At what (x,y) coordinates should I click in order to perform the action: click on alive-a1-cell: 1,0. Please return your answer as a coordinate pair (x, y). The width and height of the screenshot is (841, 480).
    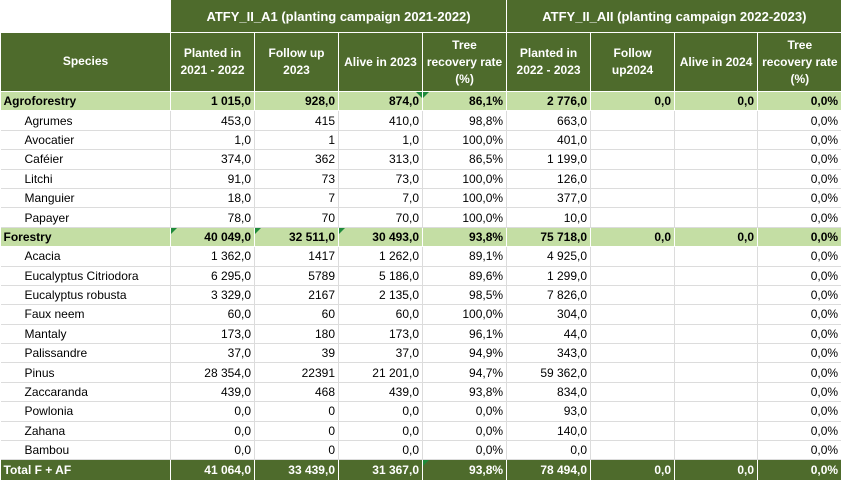
    Looking at the image, I should click on (380, 140).